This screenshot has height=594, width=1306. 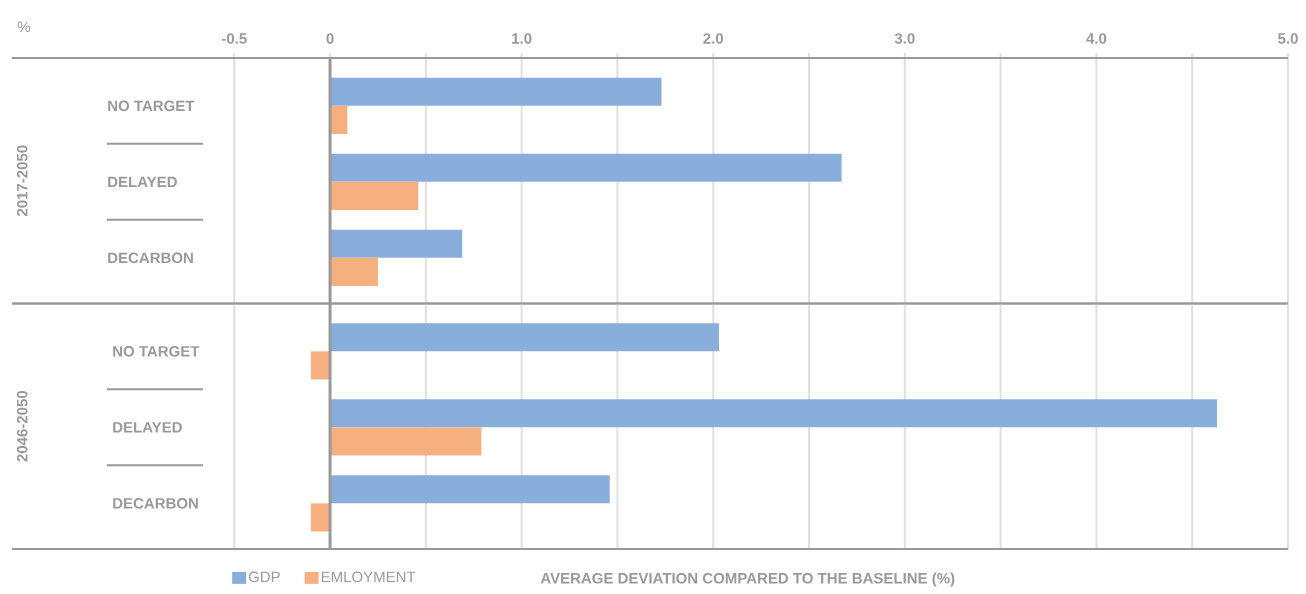 What do you see at coordinates (330, 38) in the screenshot?
I see `x-tick-label: 0` at bounding box center [330, 38].